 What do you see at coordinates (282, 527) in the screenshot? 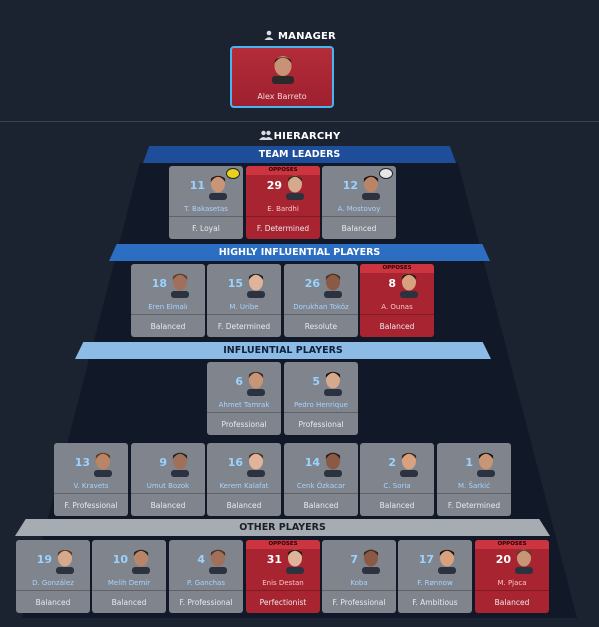
I see `tier-band-other-players: OTHER PLAYERS` at bounding box center [282, 527].